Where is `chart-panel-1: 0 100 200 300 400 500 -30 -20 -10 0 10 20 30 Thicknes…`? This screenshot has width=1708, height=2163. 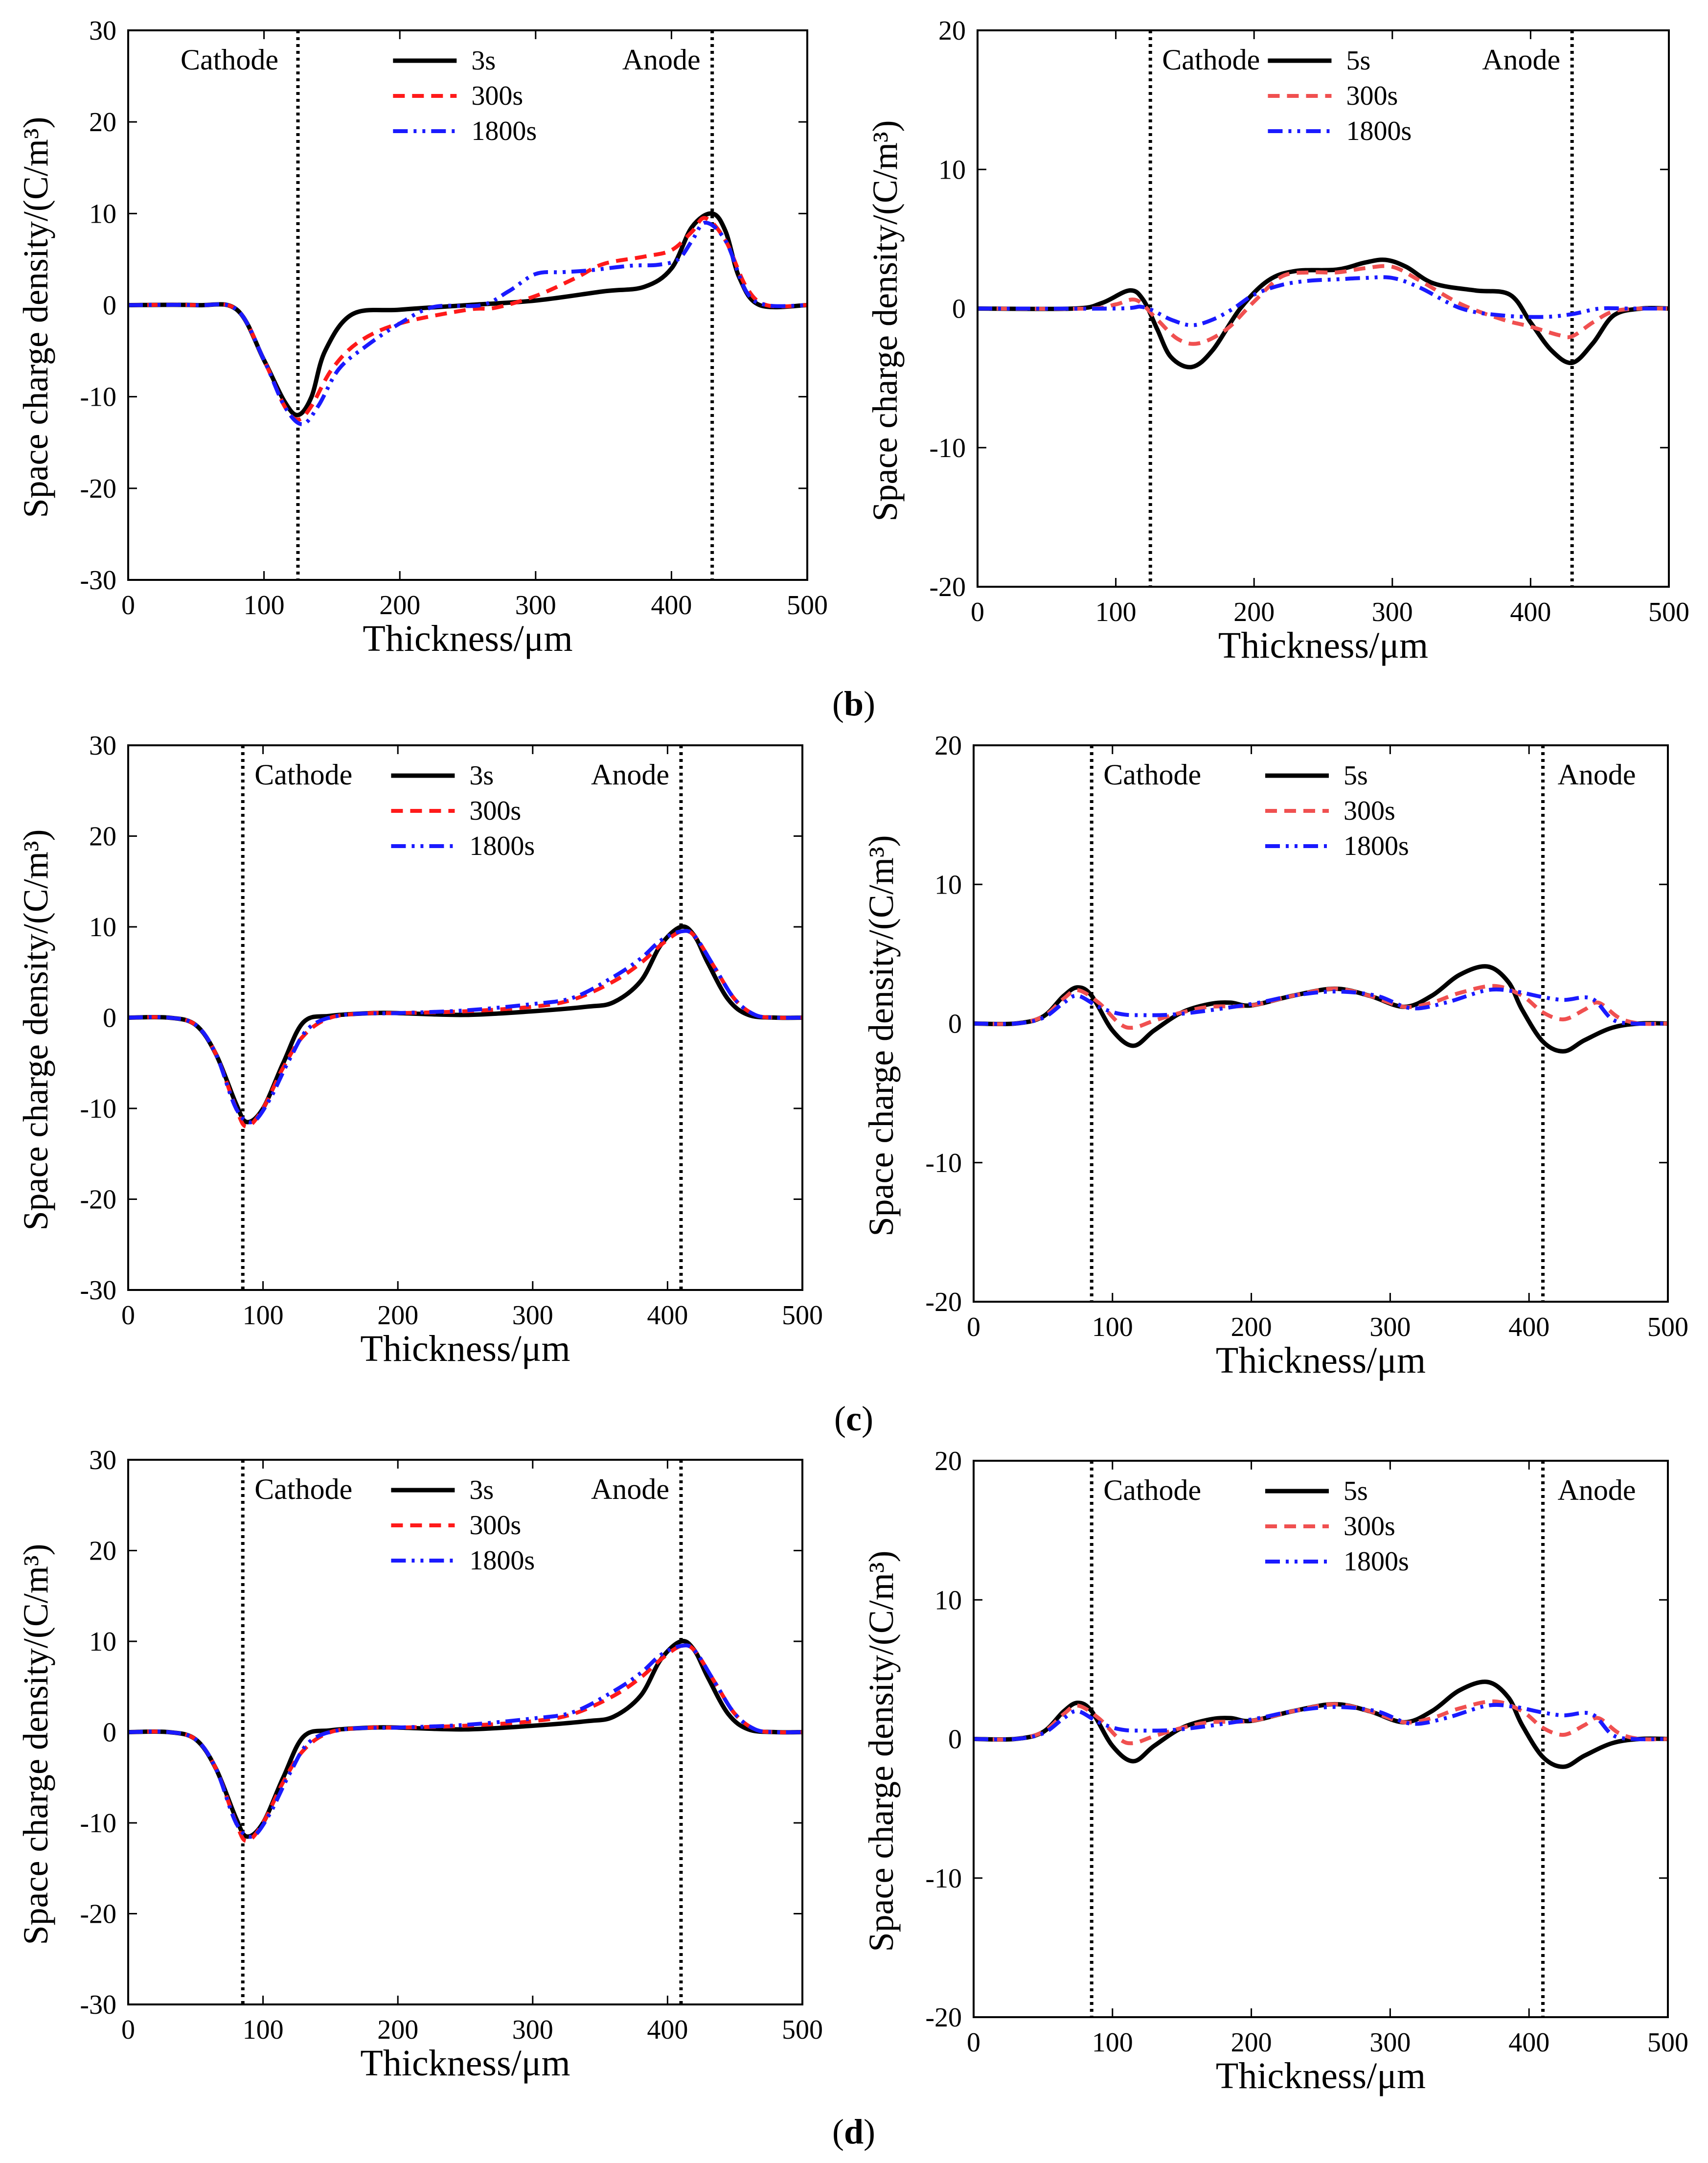
chart-panel-1: 0 100 200 300 400 500 -30 -20 -10 0 10 20 30 Thicknes… is located at coordinates (422, 337).